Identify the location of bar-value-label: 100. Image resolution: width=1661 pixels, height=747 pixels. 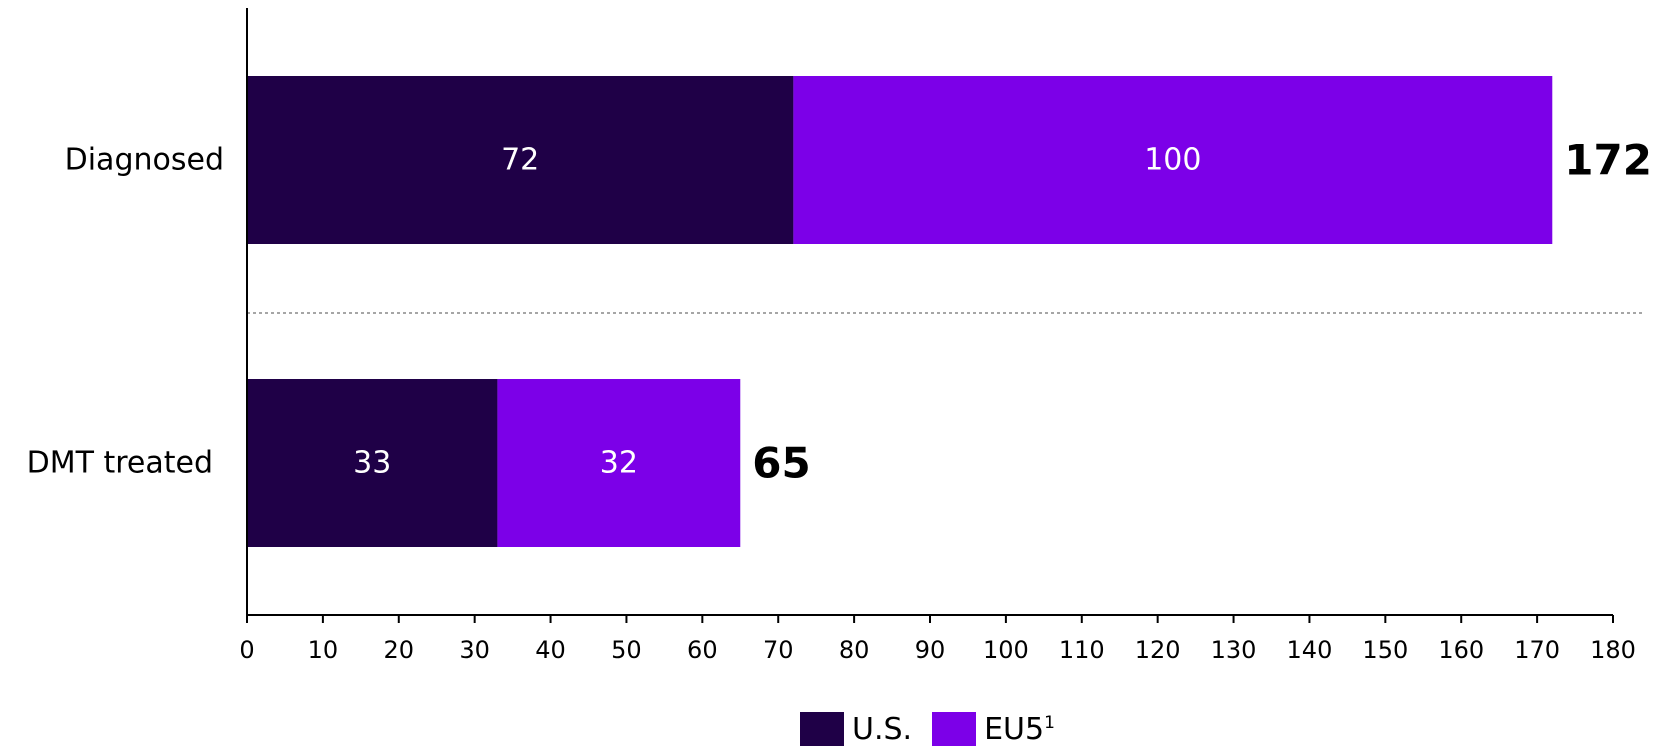
(1172, 160).